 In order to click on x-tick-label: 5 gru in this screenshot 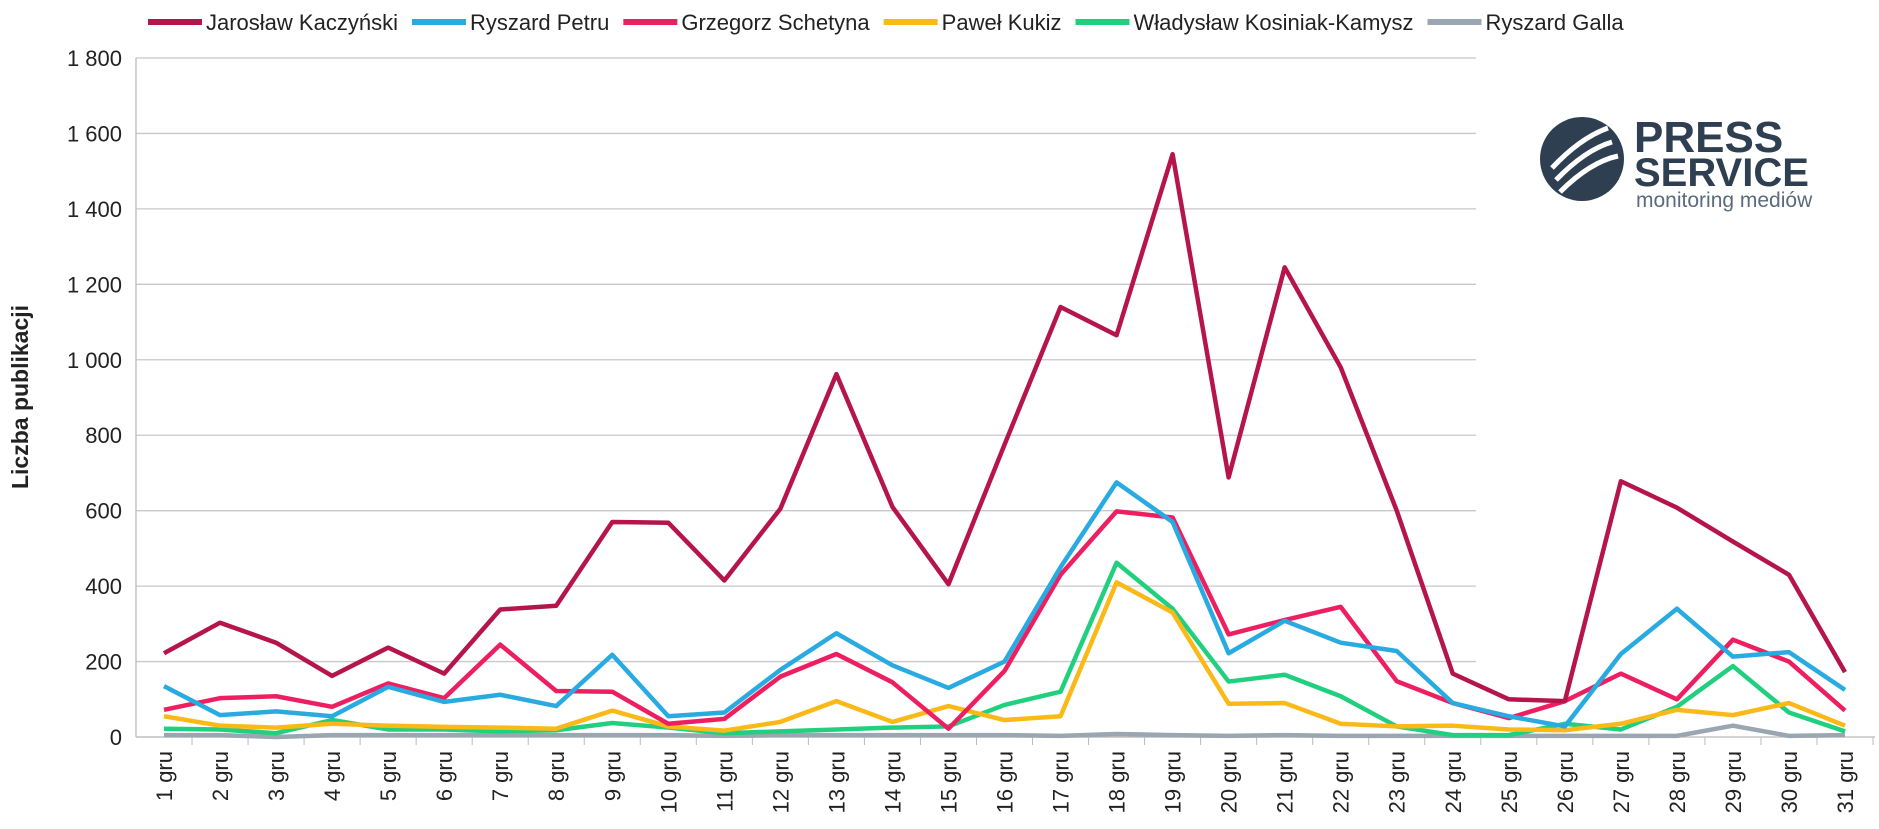, I will do `click(388, 776)`.